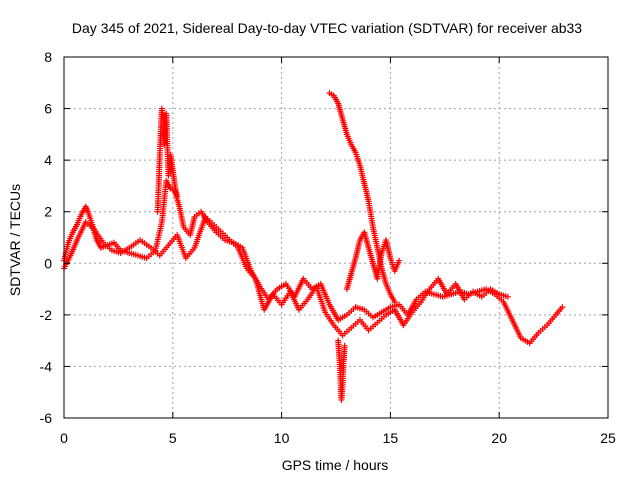  I want to click on y-tick-label: -2, so click(46, 315).